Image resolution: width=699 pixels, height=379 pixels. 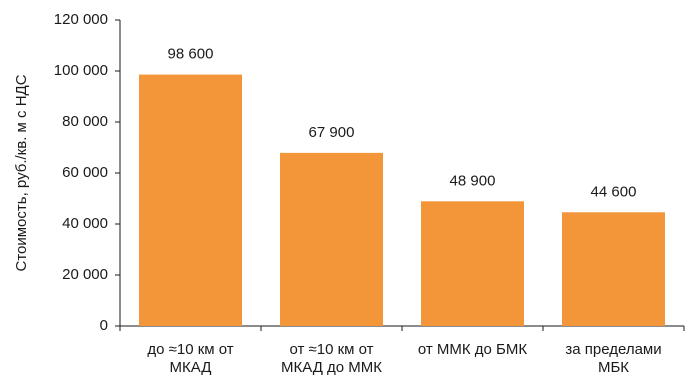 I want to click on y-axis: 0 20 000 40 000 60 000 80 000 100 000 120 000, so click(x=87, y=172).